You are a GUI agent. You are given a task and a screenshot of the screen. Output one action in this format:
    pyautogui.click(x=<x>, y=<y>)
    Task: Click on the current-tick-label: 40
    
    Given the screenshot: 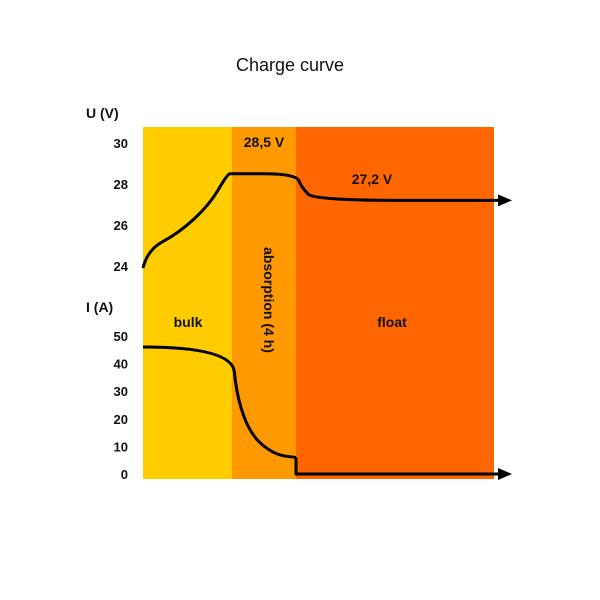 What is the action you would take?
    pyautogui.click(x=121, y=364)
    